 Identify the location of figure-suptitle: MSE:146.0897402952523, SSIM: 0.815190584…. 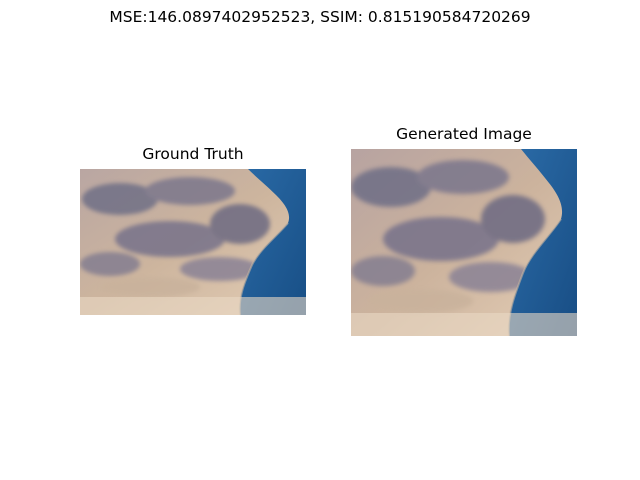
(320, 17).